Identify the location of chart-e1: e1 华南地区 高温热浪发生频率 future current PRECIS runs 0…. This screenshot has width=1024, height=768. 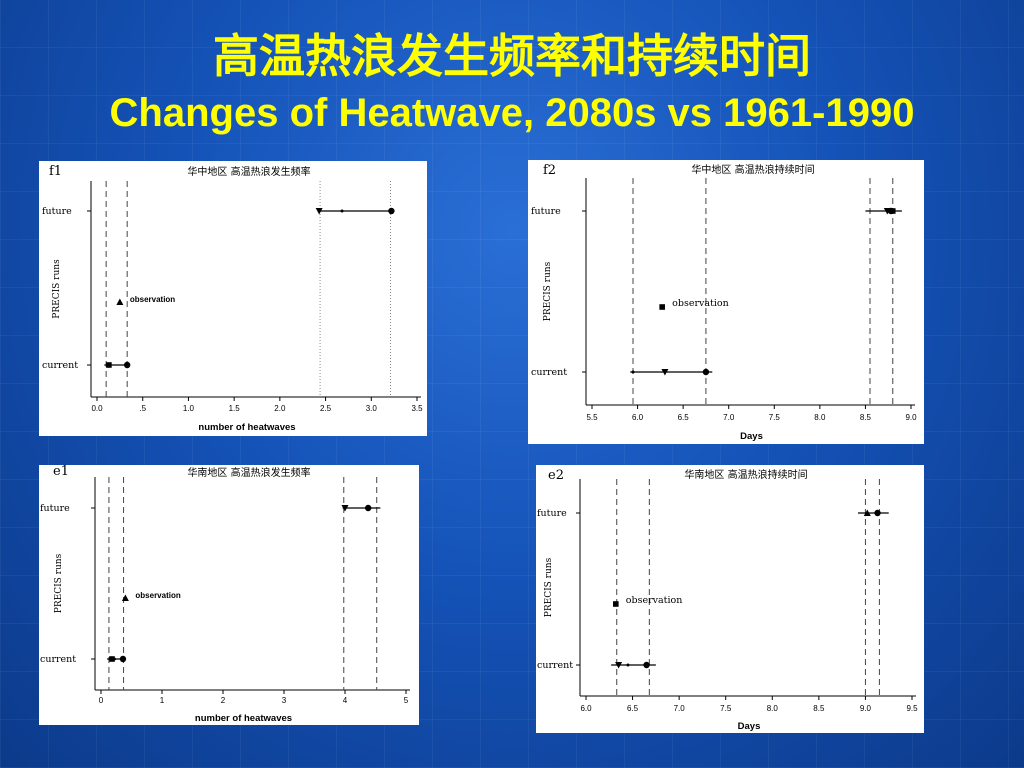
(225, 594).